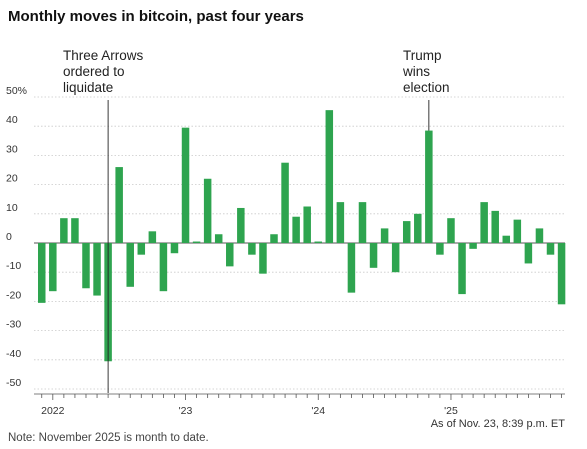 The height and width of the screenshot is (449, 587). Describe the element at coordinates (186, 411) in the screenshot. I see `x-tick-label: '23` at that location.